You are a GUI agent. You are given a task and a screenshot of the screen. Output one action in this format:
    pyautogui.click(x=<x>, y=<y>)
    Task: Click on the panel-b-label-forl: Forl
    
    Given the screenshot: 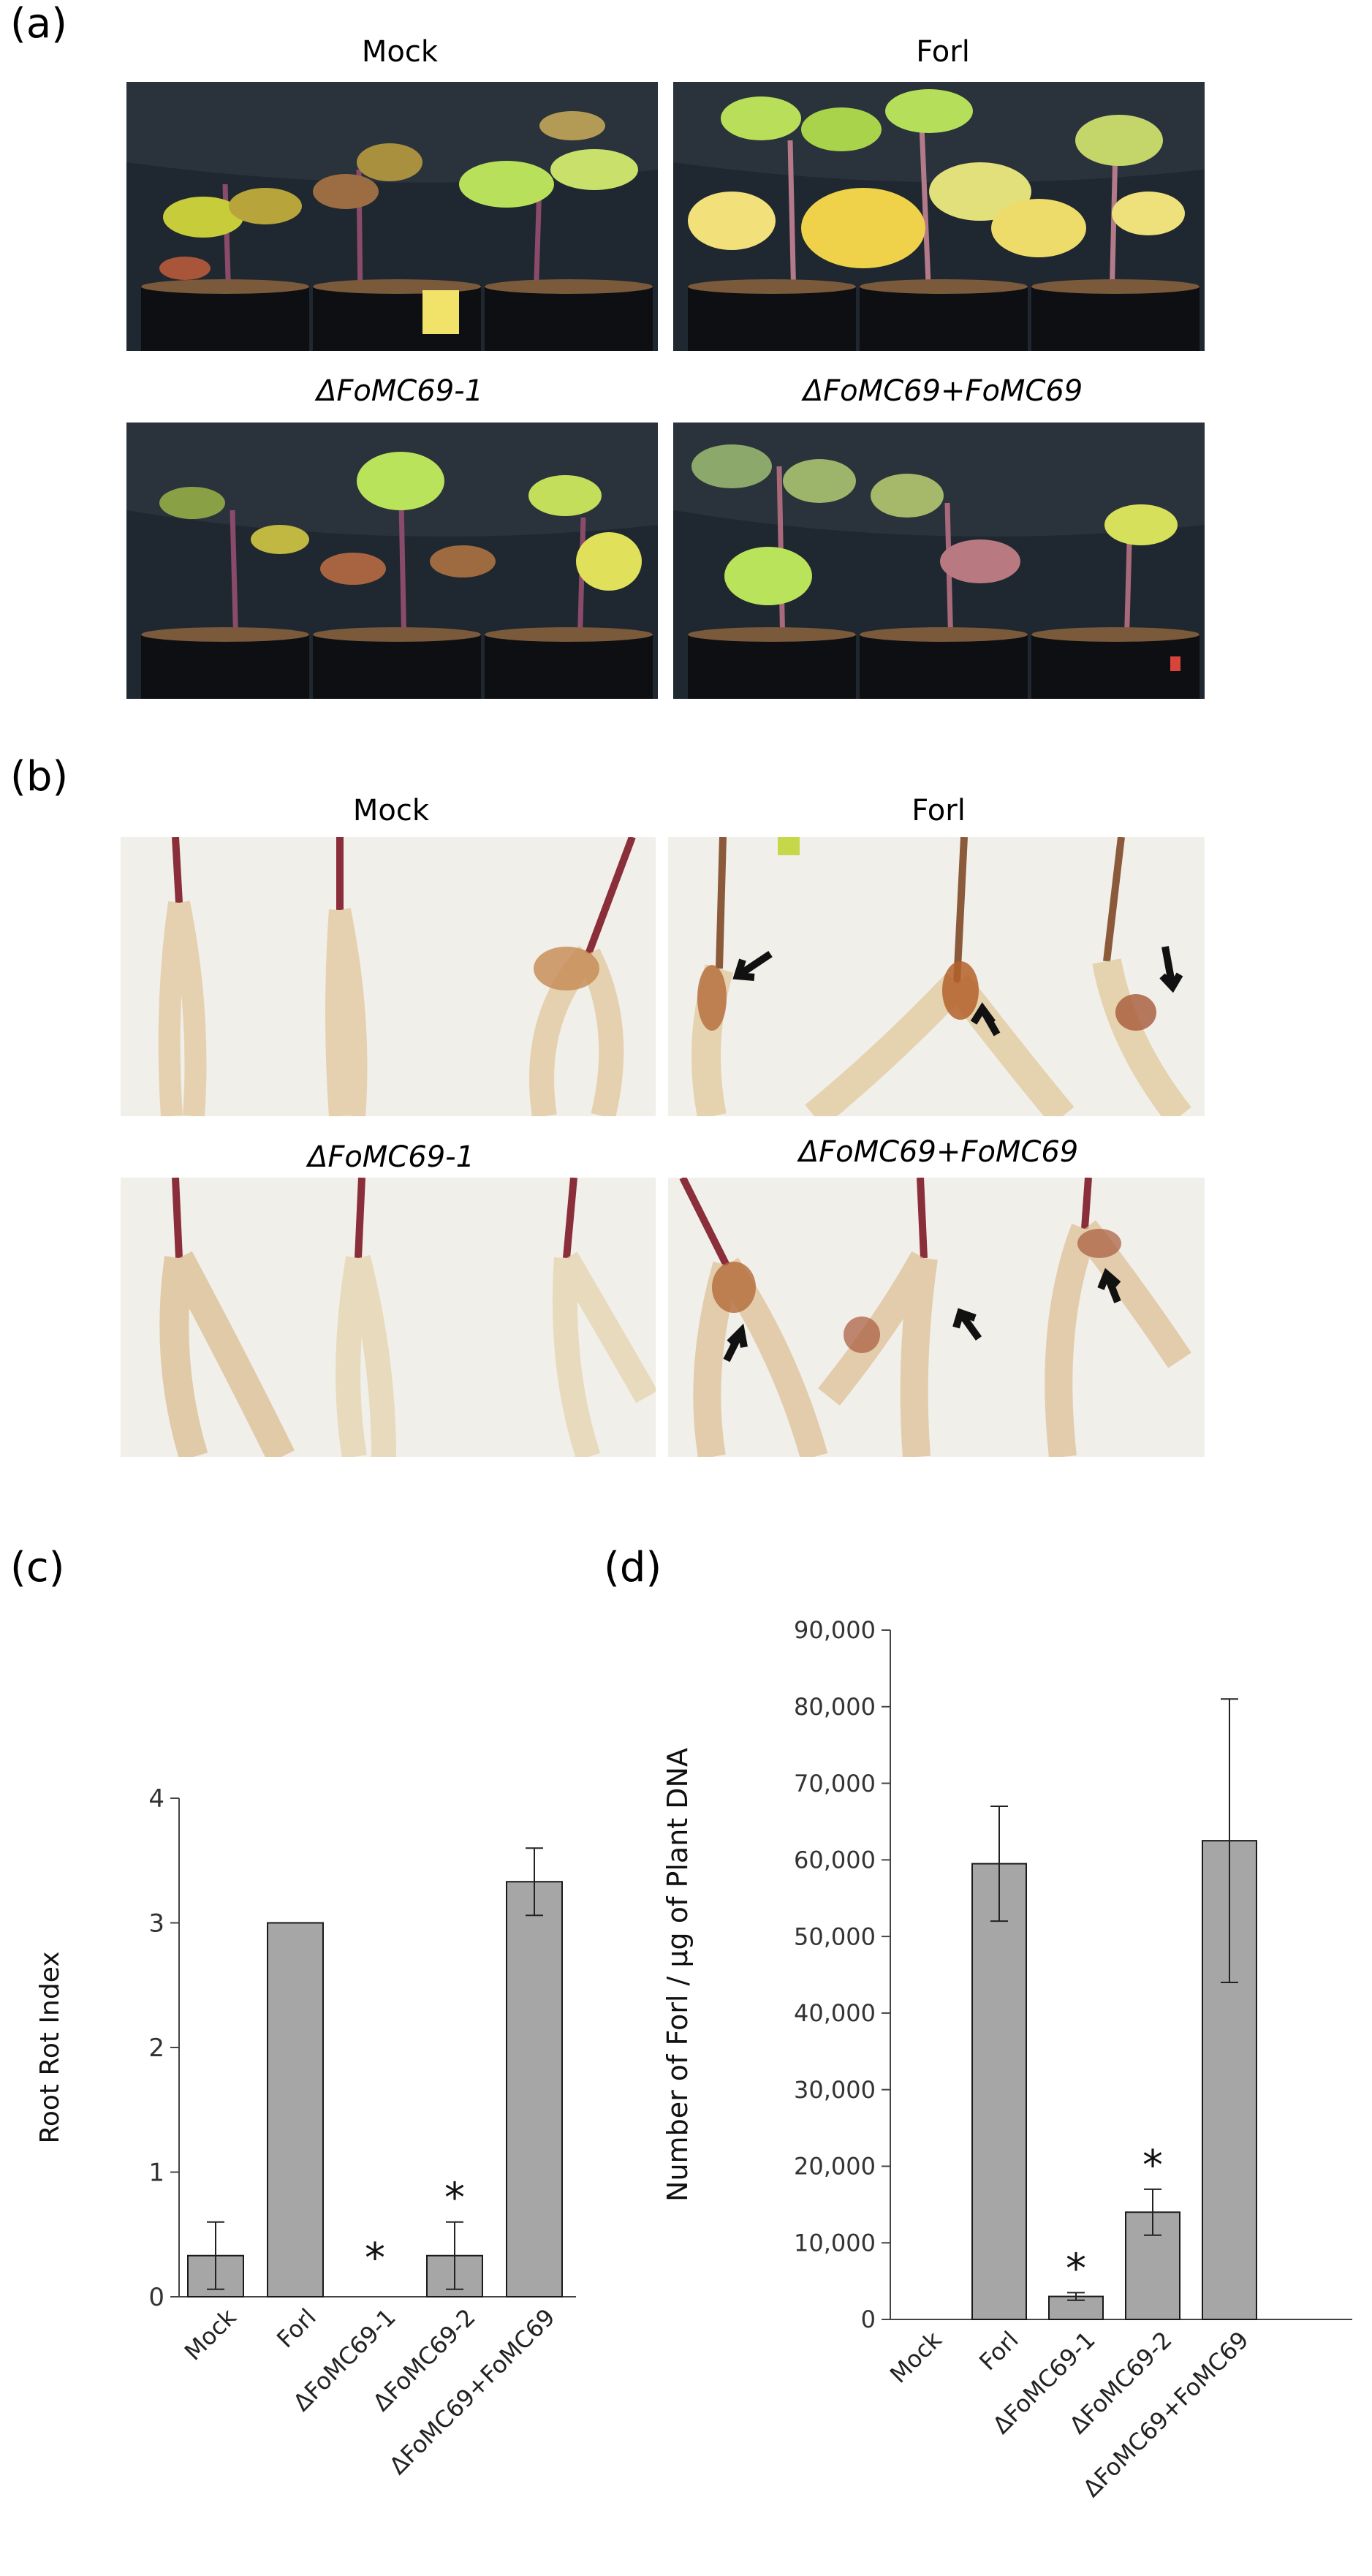 What is the action you would take?
    pyautogui.click(x=938, y=810)
    